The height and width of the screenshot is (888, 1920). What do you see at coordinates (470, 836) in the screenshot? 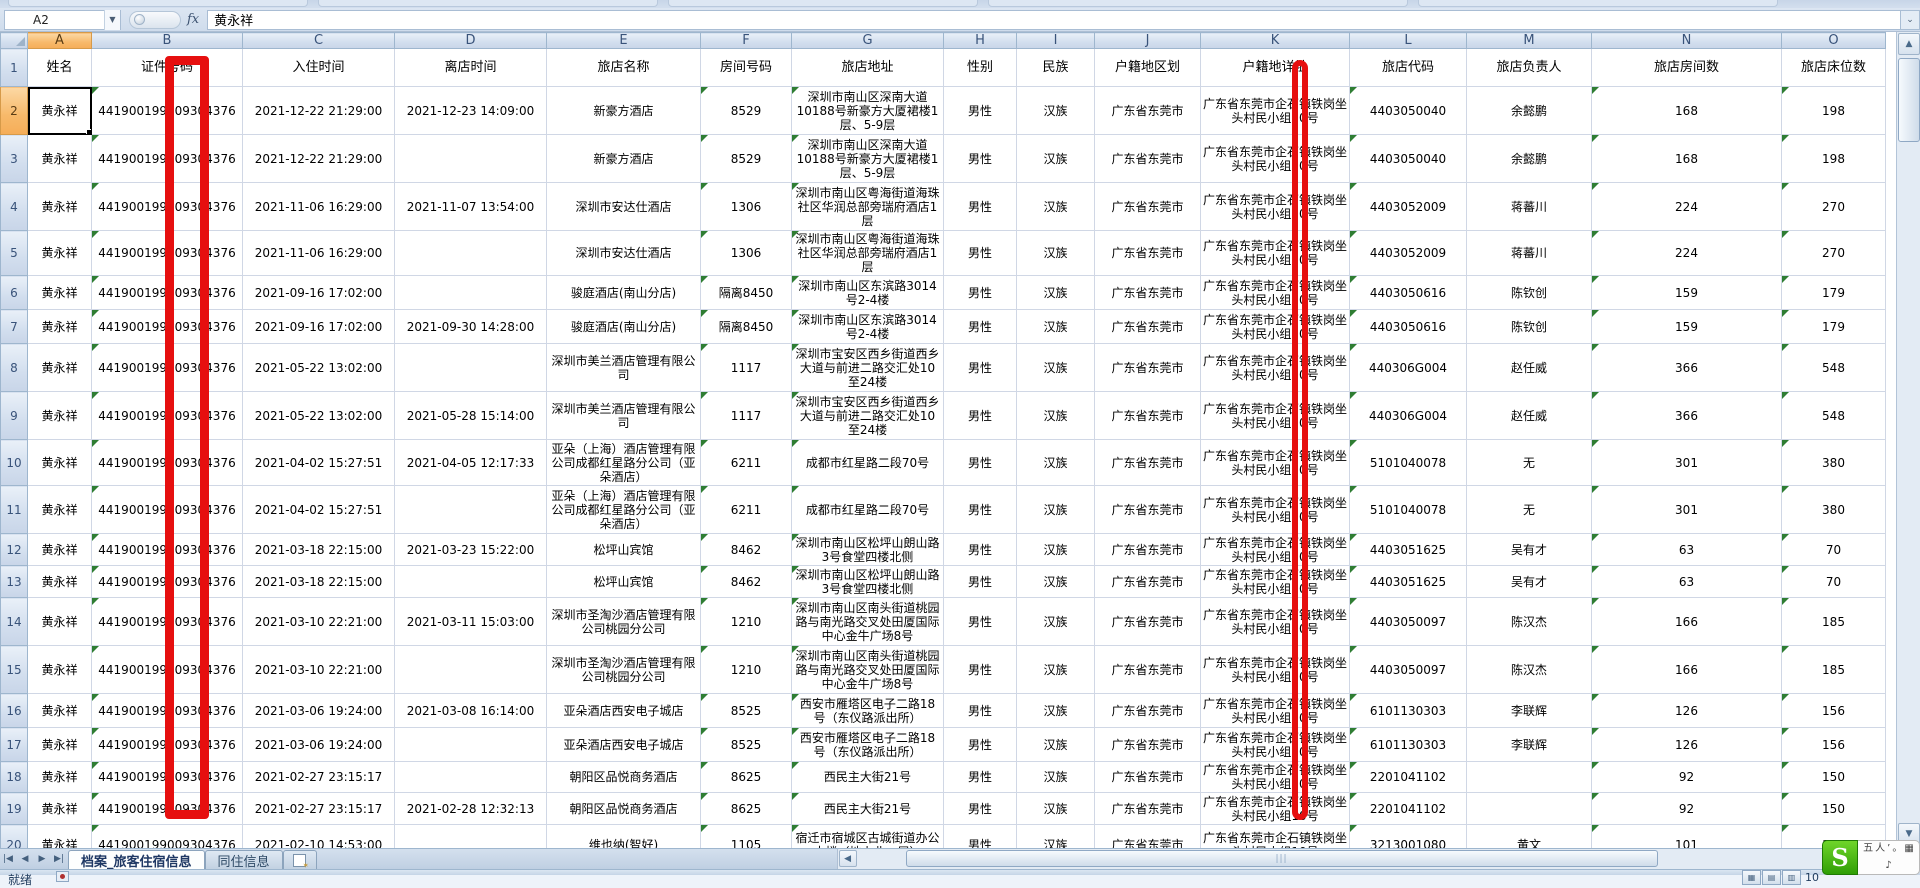
I see `cell-D20` at bounding box center [470, 836].